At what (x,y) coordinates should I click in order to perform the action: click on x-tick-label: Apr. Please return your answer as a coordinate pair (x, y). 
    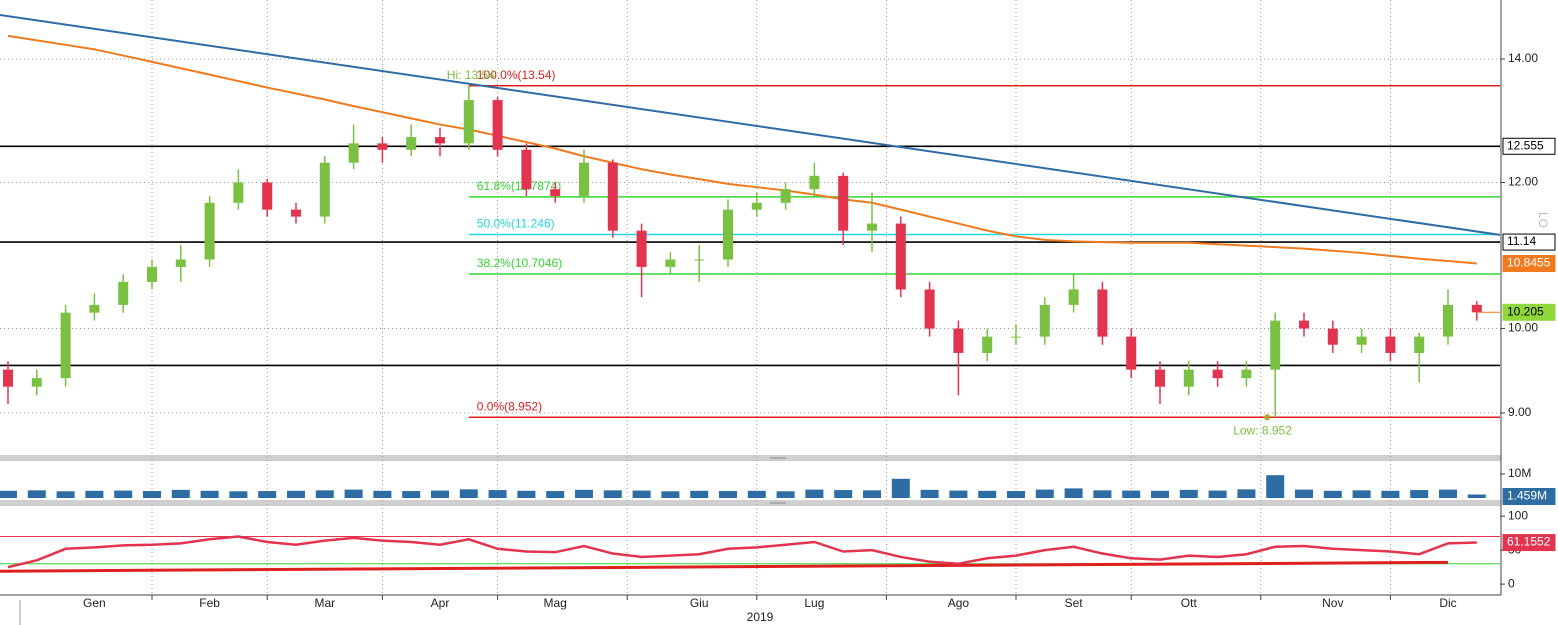
    Looking at the image, I should click on (440, 603).